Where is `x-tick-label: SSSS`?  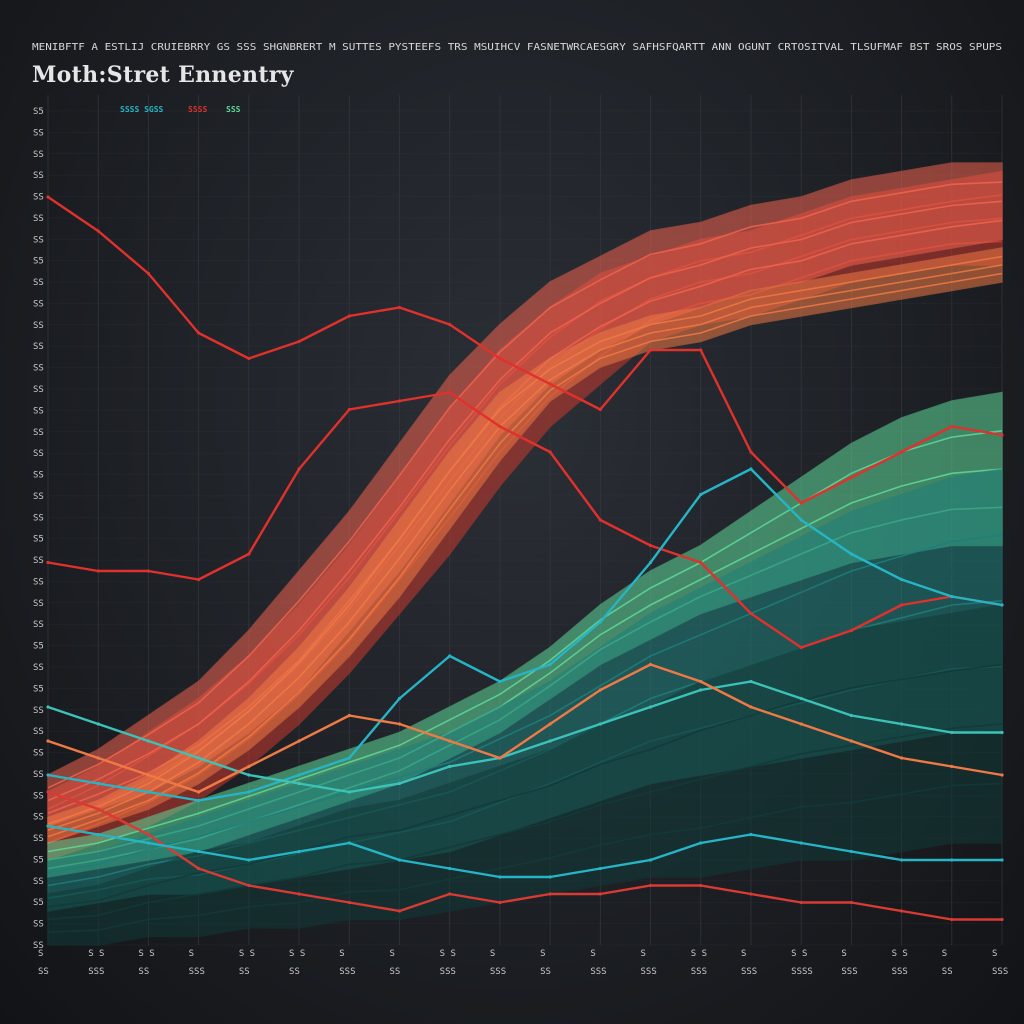
x-tick-label: SSSS is located at coordinates (802, 972).